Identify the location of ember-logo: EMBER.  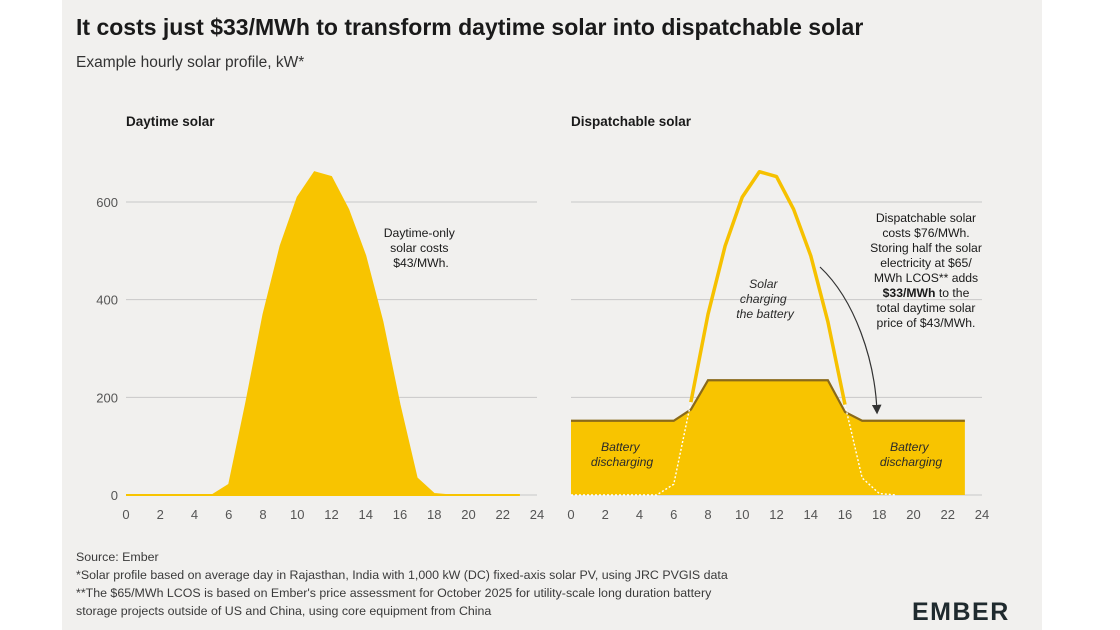
(961, 612).